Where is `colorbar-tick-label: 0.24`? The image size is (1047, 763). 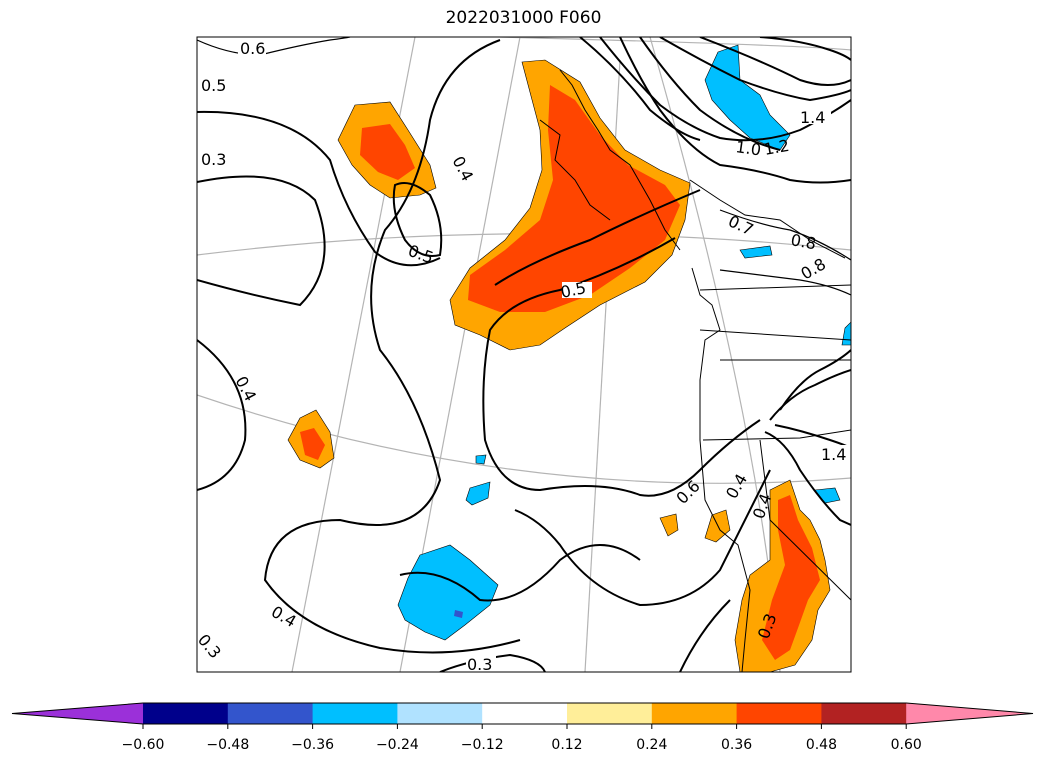 colorbar-tick-label: 0.24 is located at coordinates (651, 745).